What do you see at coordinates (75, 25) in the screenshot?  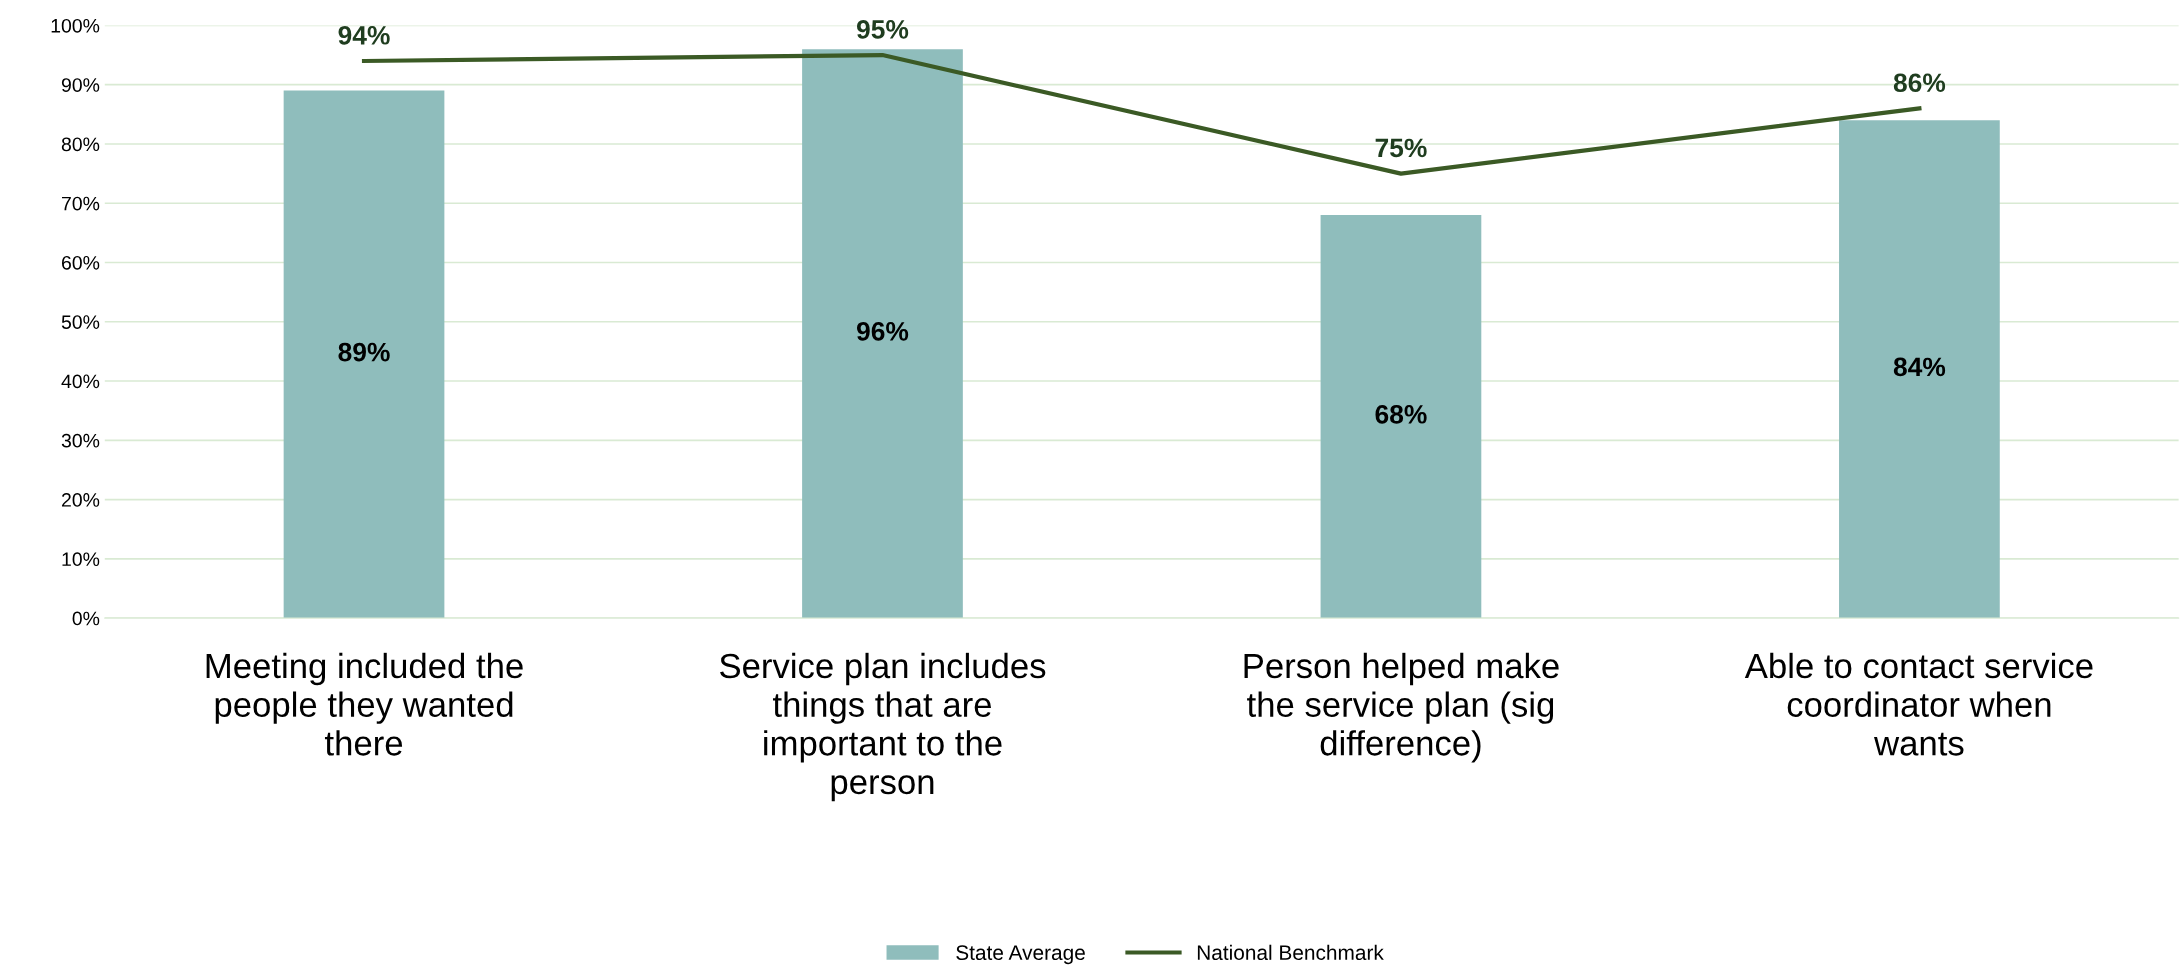 I see `y-tick-label: 100%` at bounding box center [75, 25].